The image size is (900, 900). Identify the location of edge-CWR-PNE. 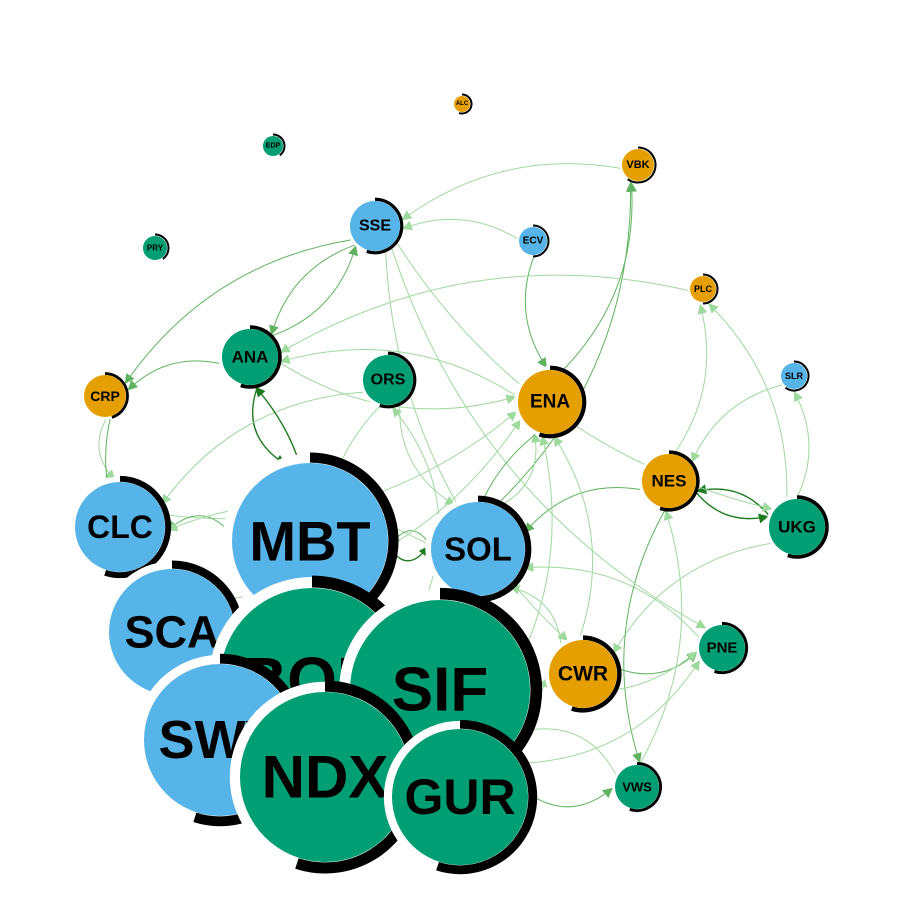
(657, 663).